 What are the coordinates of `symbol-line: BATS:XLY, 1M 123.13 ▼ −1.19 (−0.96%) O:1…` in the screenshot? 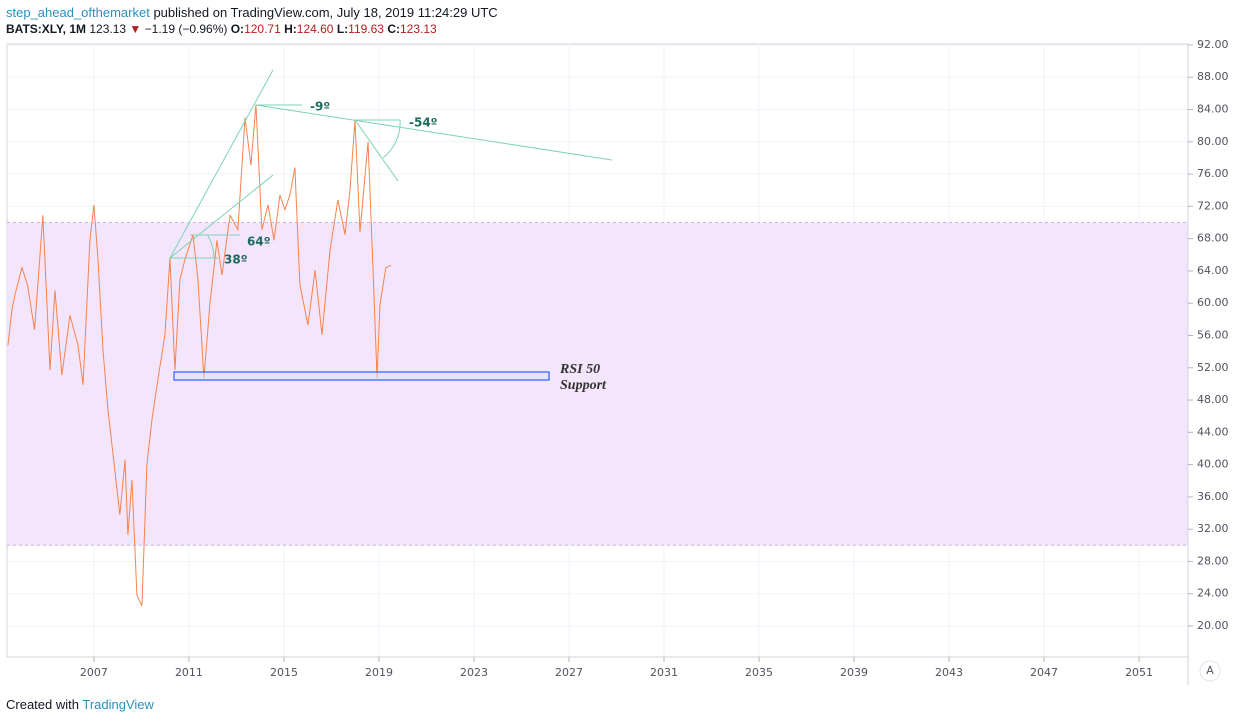 It's located at (221, 29).